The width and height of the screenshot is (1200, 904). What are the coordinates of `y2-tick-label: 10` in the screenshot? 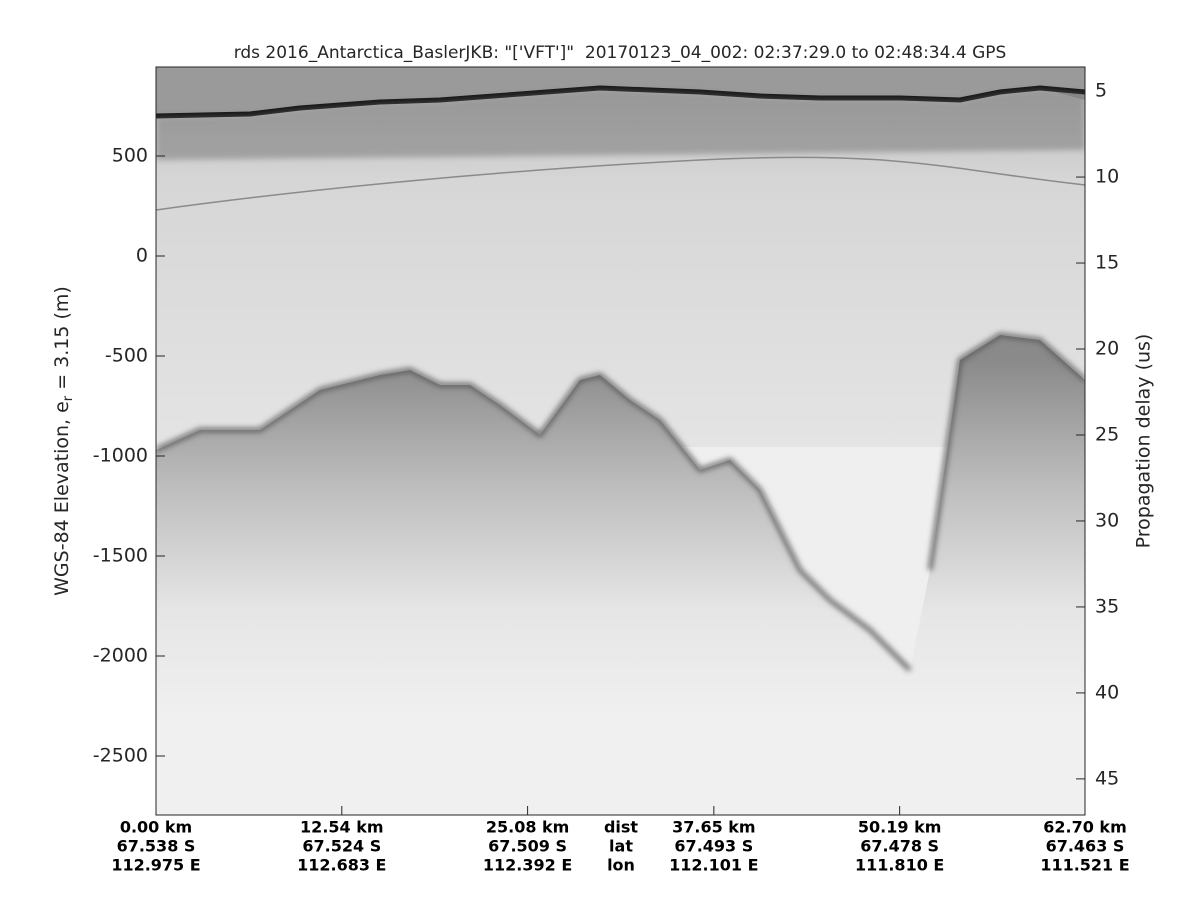 It's located at (1107, 177).